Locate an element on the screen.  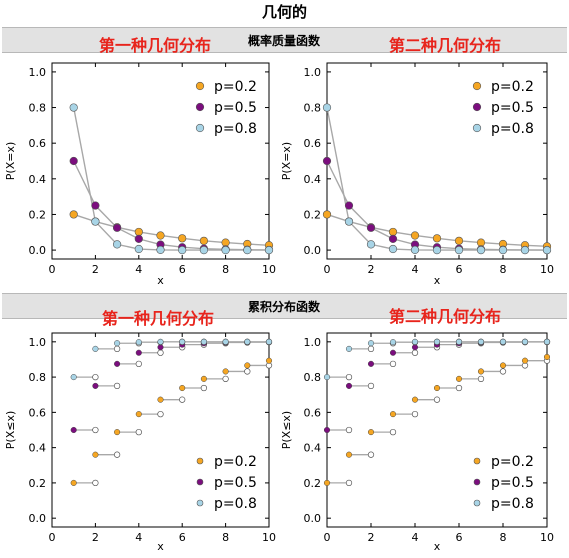
panel-title-cdf-type1: 第一种几何分布 is located at coordinates (158, 318).